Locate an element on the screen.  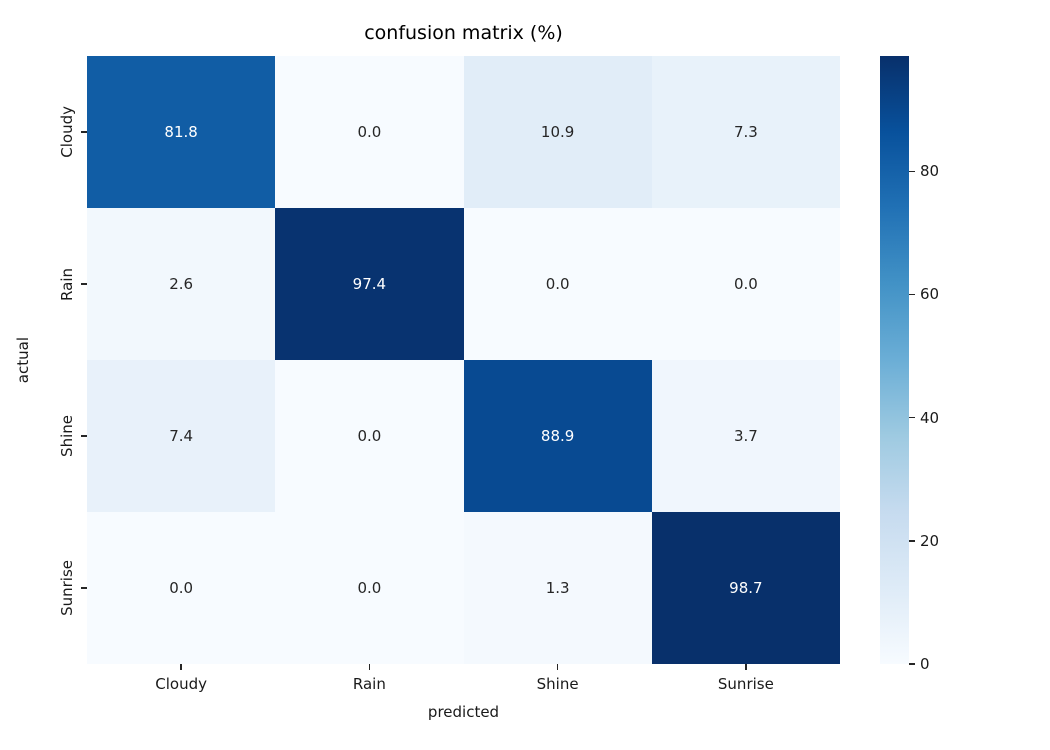
heatmap-cell-sunrise-cloudy: 0.0 is located at coordinates (181, 588).